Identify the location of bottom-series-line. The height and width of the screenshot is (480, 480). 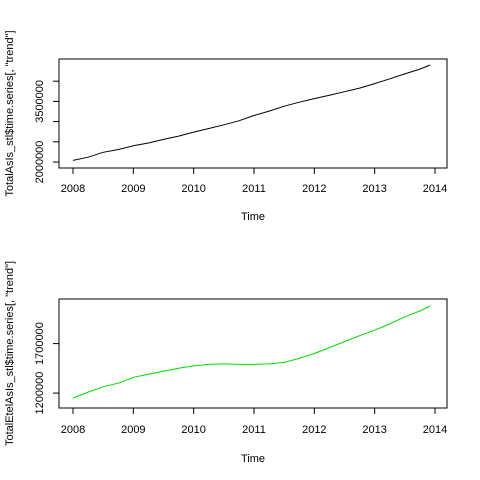
(251, 352).